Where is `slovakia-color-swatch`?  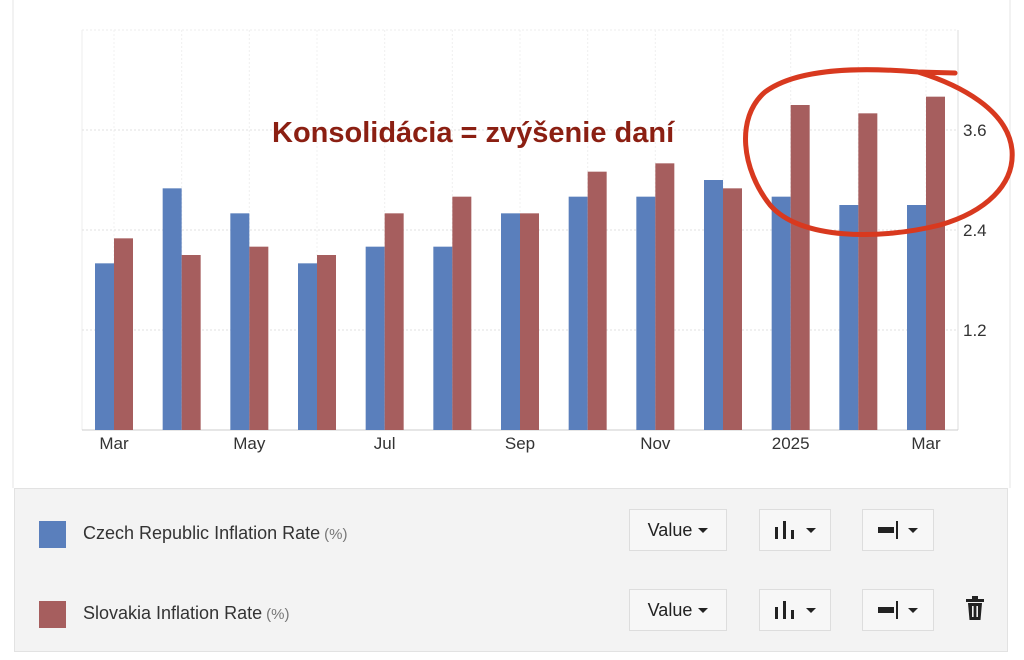 slovakia-color-swatch is located at coordinates (52, 614).